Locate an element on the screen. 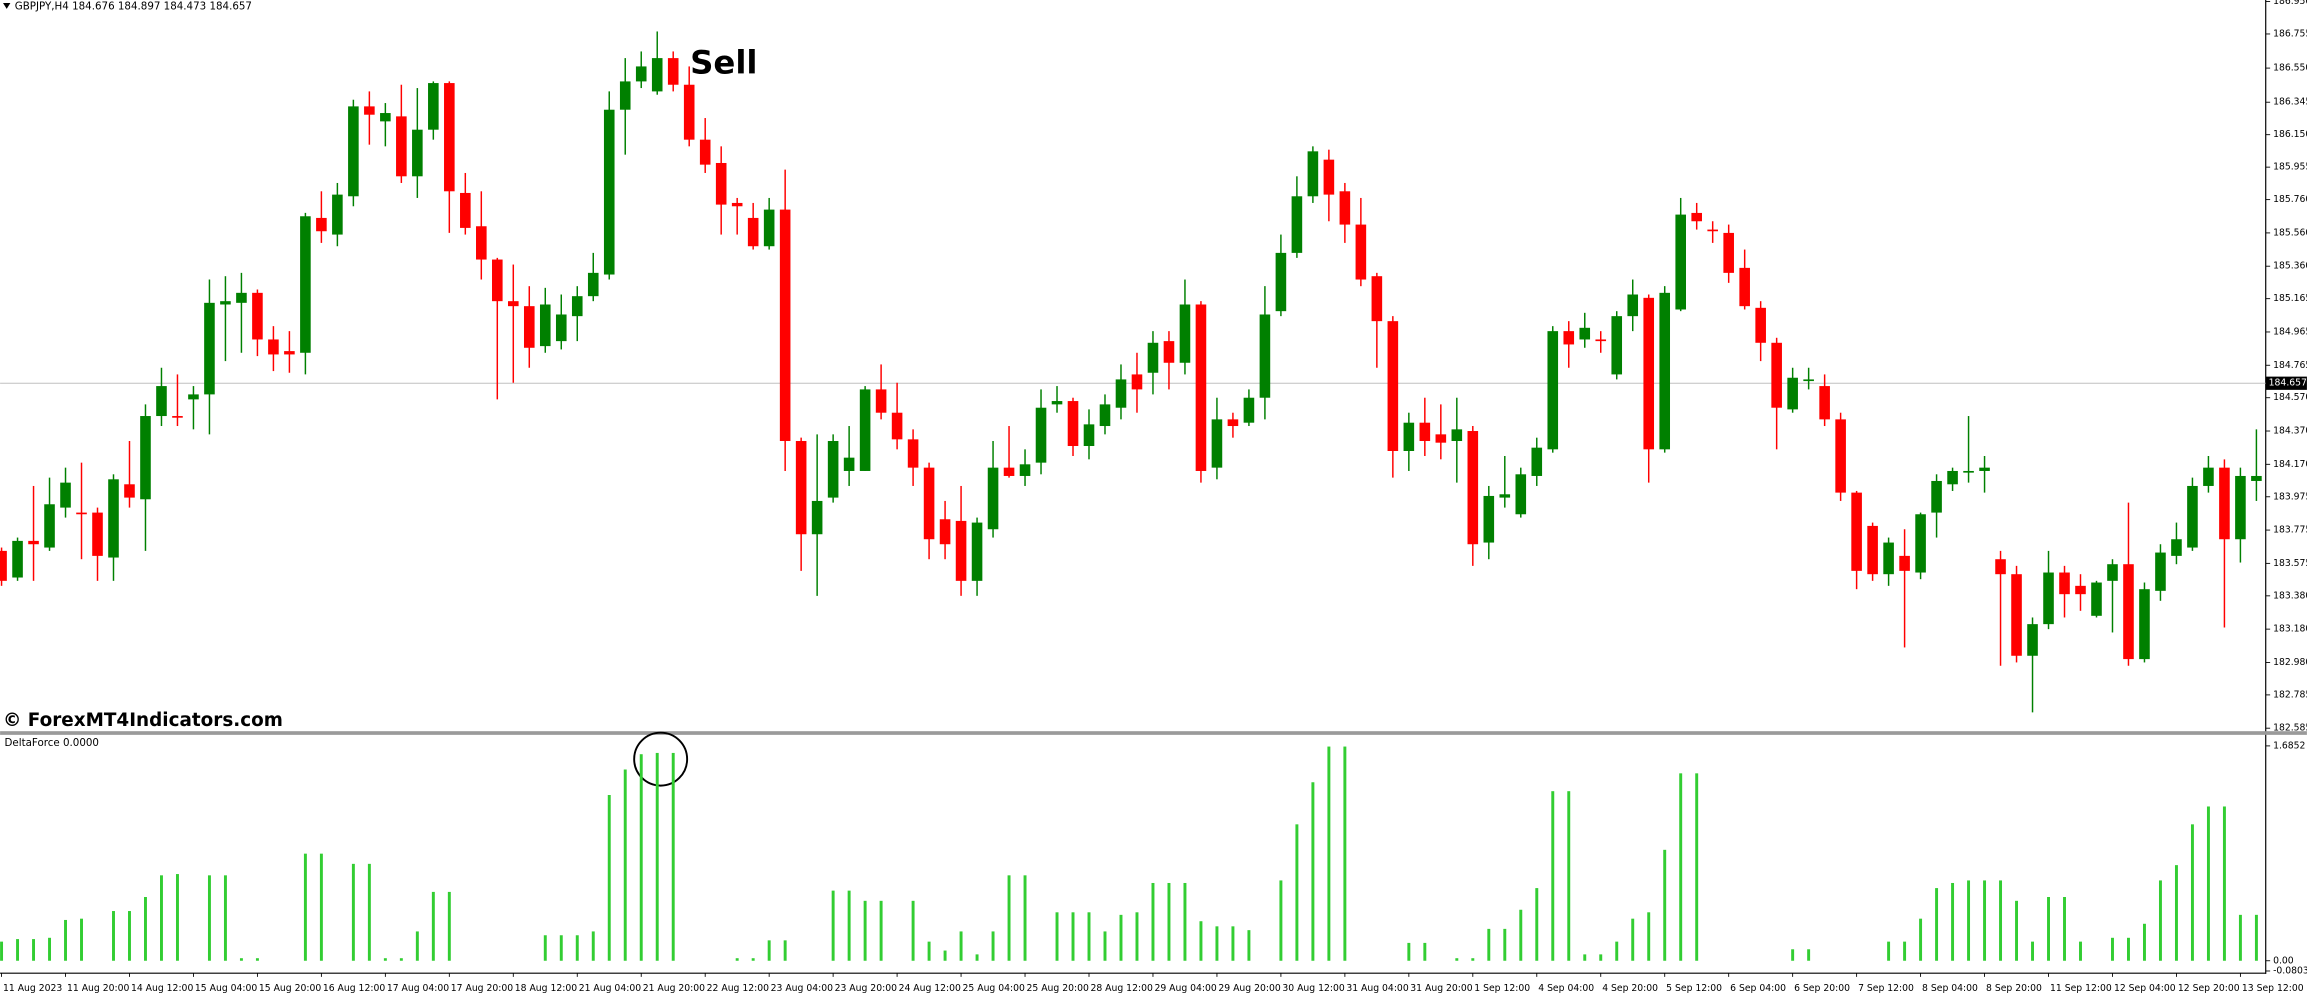  x-tick-label: 21 Aug 04:00 is located at coordinates (610, 988).